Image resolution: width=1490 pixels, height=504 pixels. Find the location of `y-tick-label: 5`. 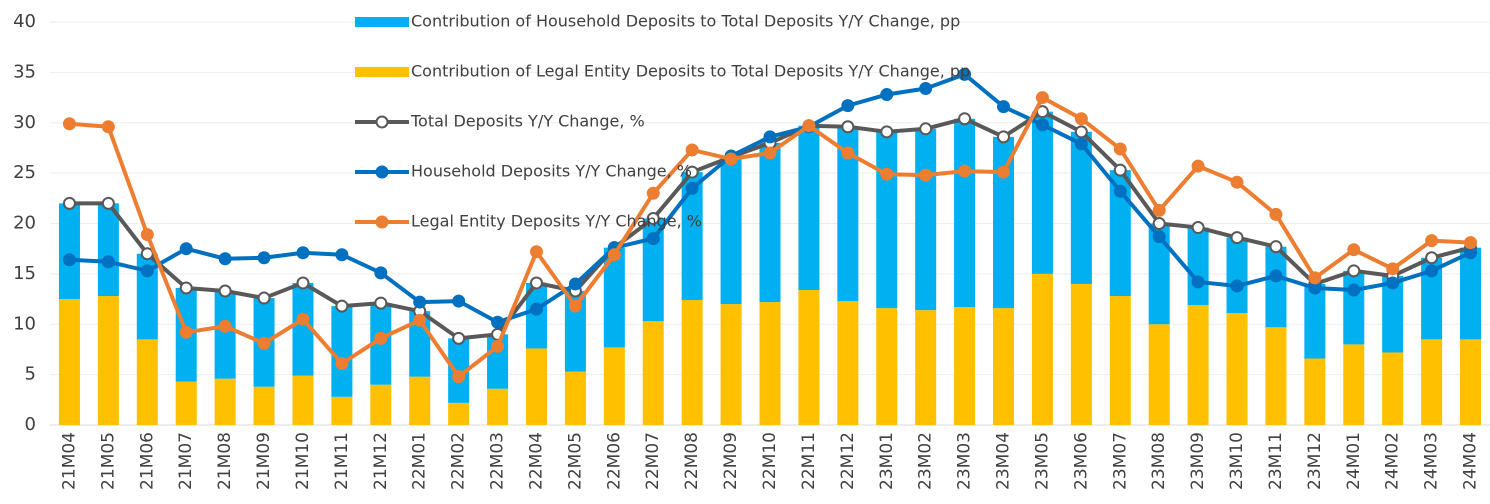

y-tick-label: 5 is located at coordinates (30, 374).